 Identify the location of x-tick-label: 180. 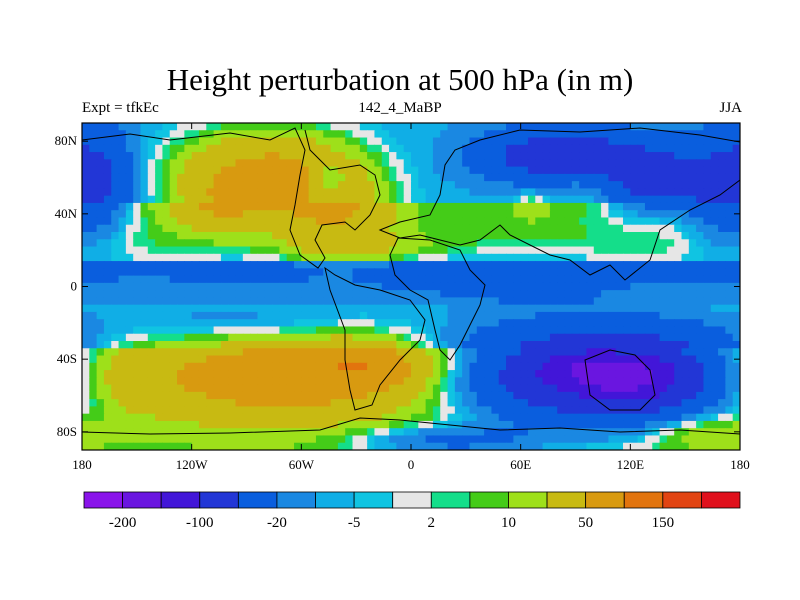
(740, 464).